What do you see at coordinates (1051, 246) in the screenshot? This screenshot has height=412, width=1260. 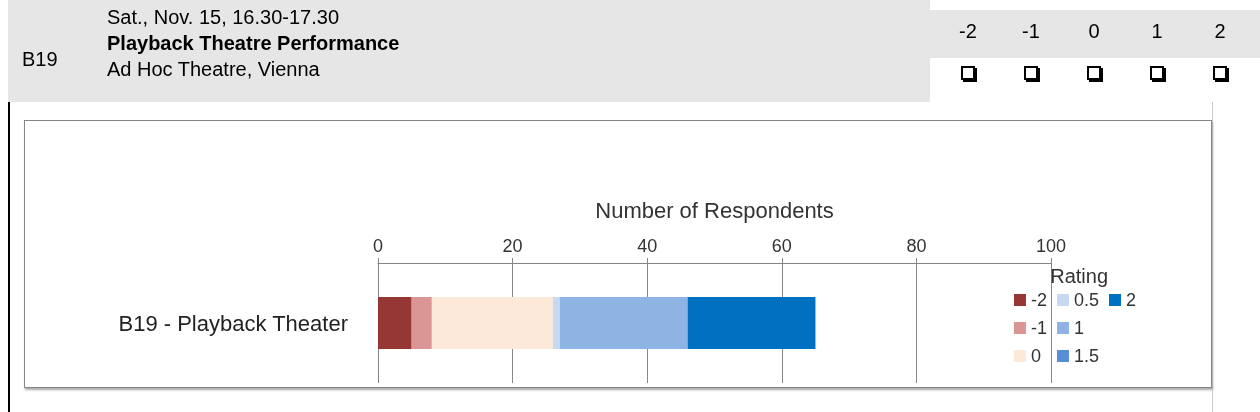 I see `x-tick-label: 100` at bounding box center [1051, 246].